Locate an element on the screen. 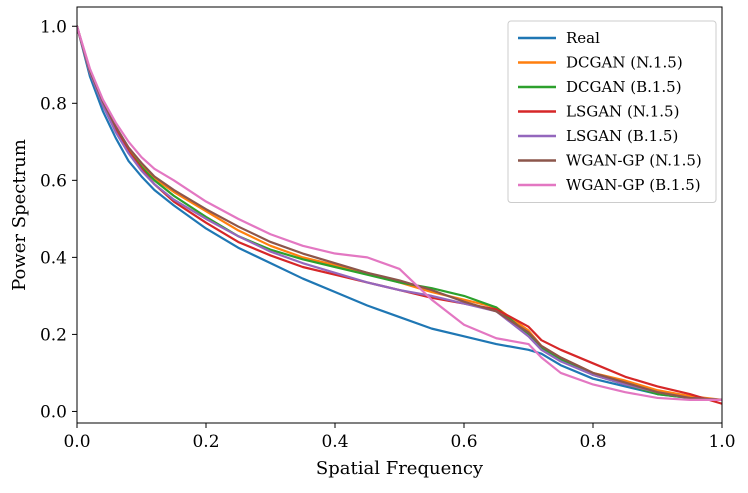 This screenshot has width=748, height=493. legend-label: LSGAN (N.1.5) is located at coordinates (622, 112).